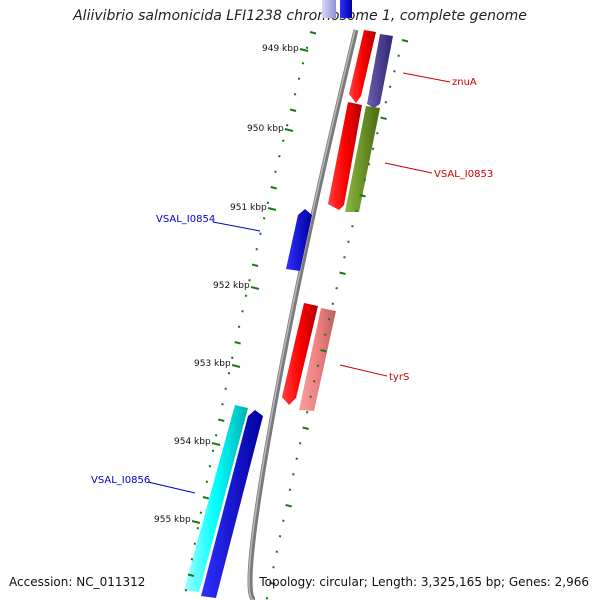 The image size is (600, 600). What do you see at coordinates (236, 226) in the screenshot?
I see `leader-line-VSAL_I0854` at bounding box center [236, 226].